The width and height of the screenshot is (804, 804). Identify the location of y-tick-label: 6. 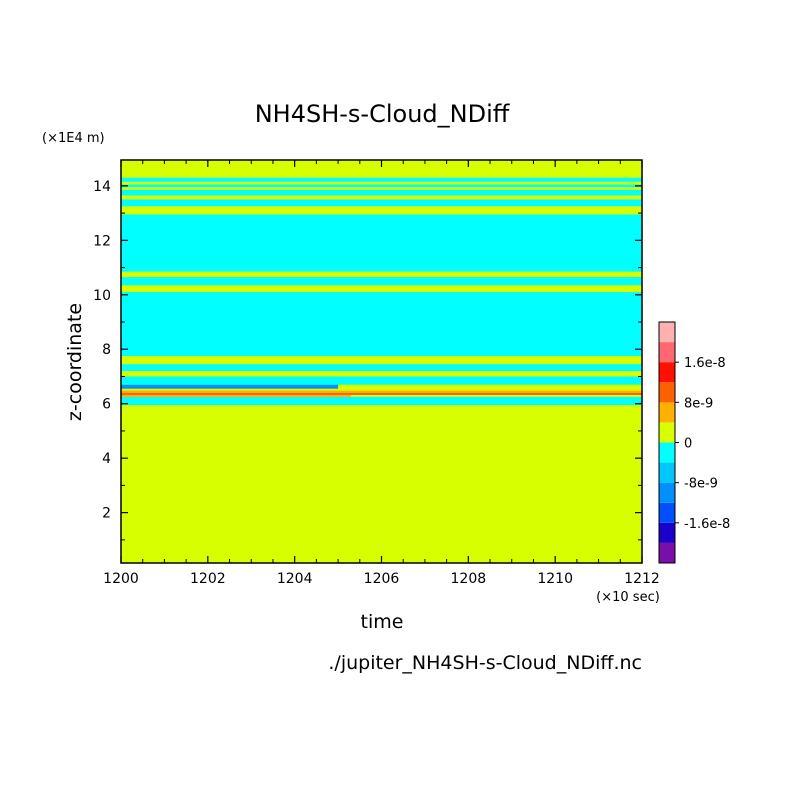
(106, 405).